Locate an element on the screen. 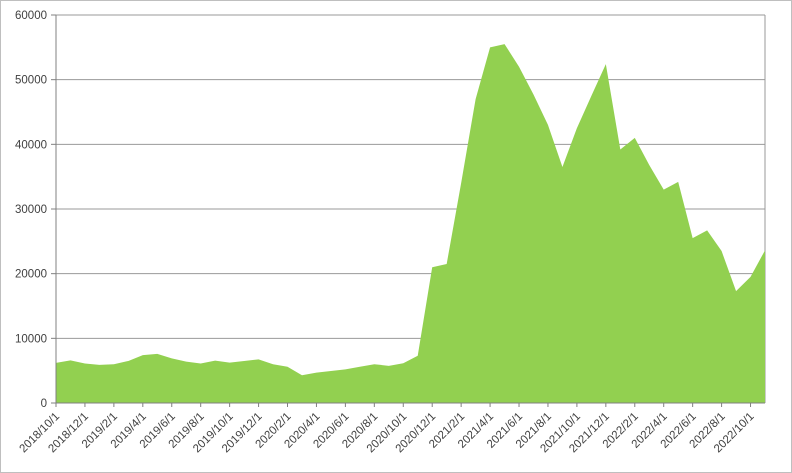 This screenshot has height=473, width=792. y-tick-label: 0 is located at coordinates (44, 404).